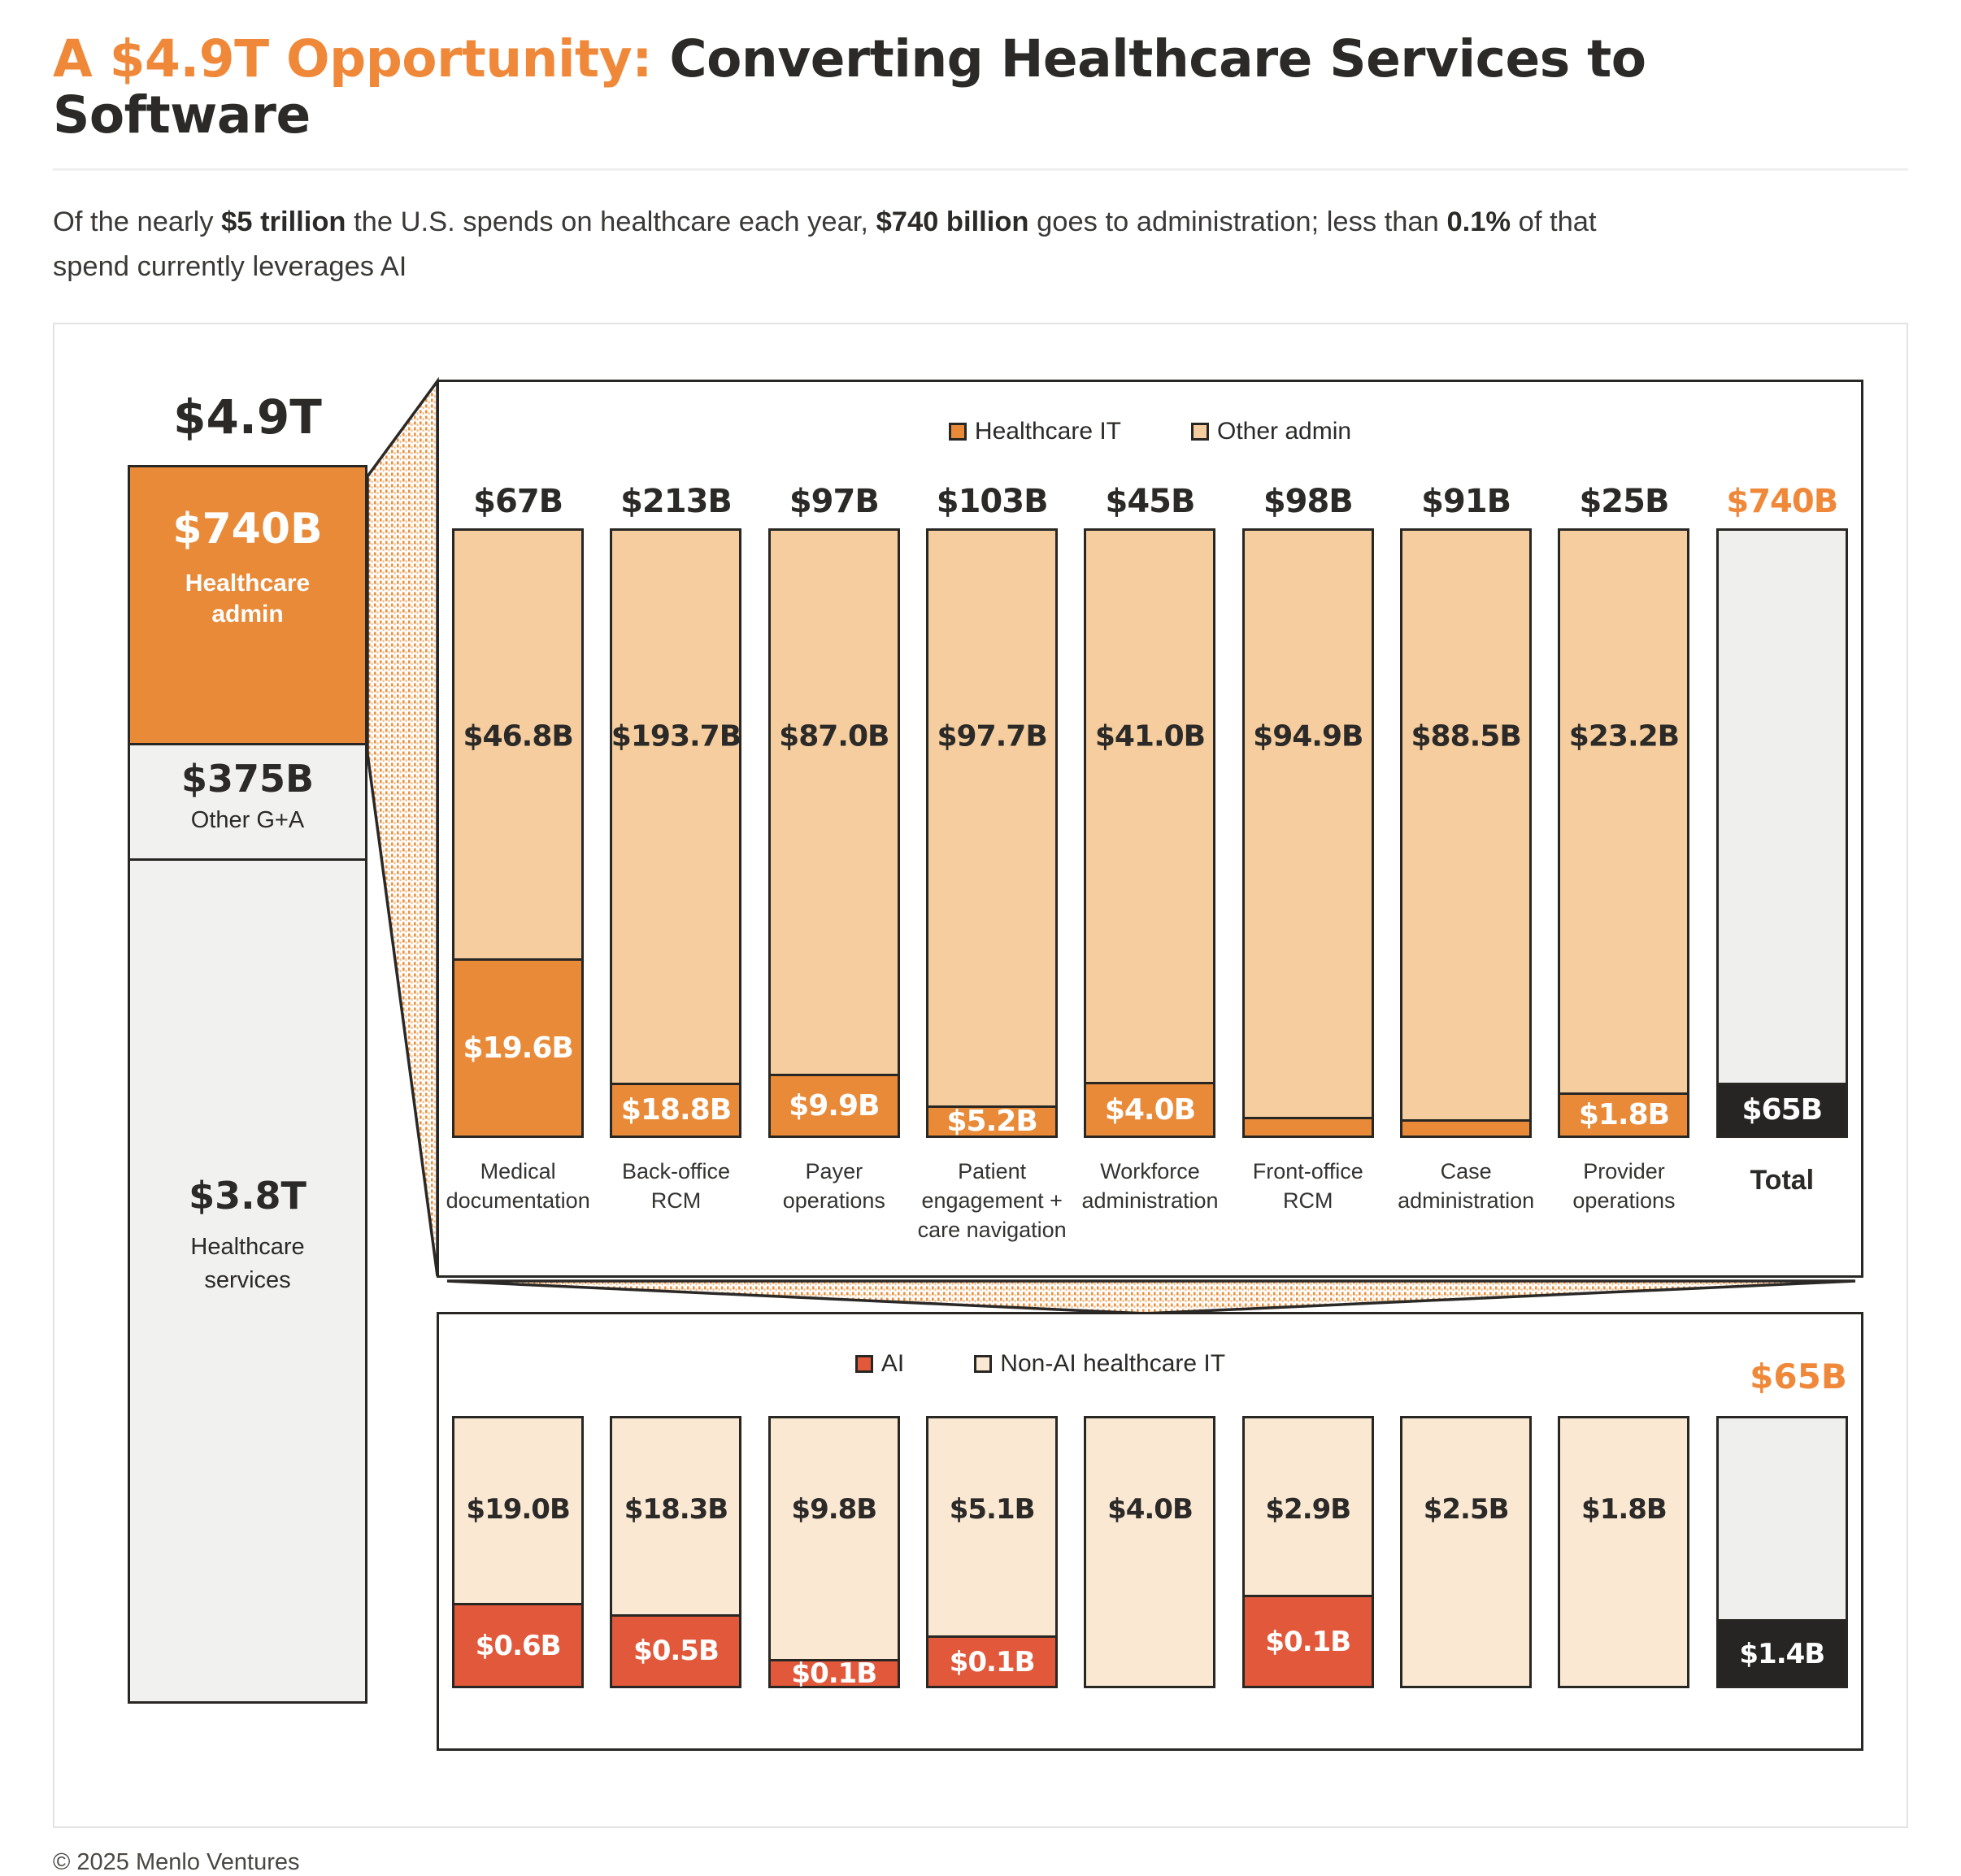 This screenshot has height=1876, width=1961. Describe the element at coordinates (676, 1552) in the screenshot. I see `it-category-bar: $18.3B $0.5B` at that location.